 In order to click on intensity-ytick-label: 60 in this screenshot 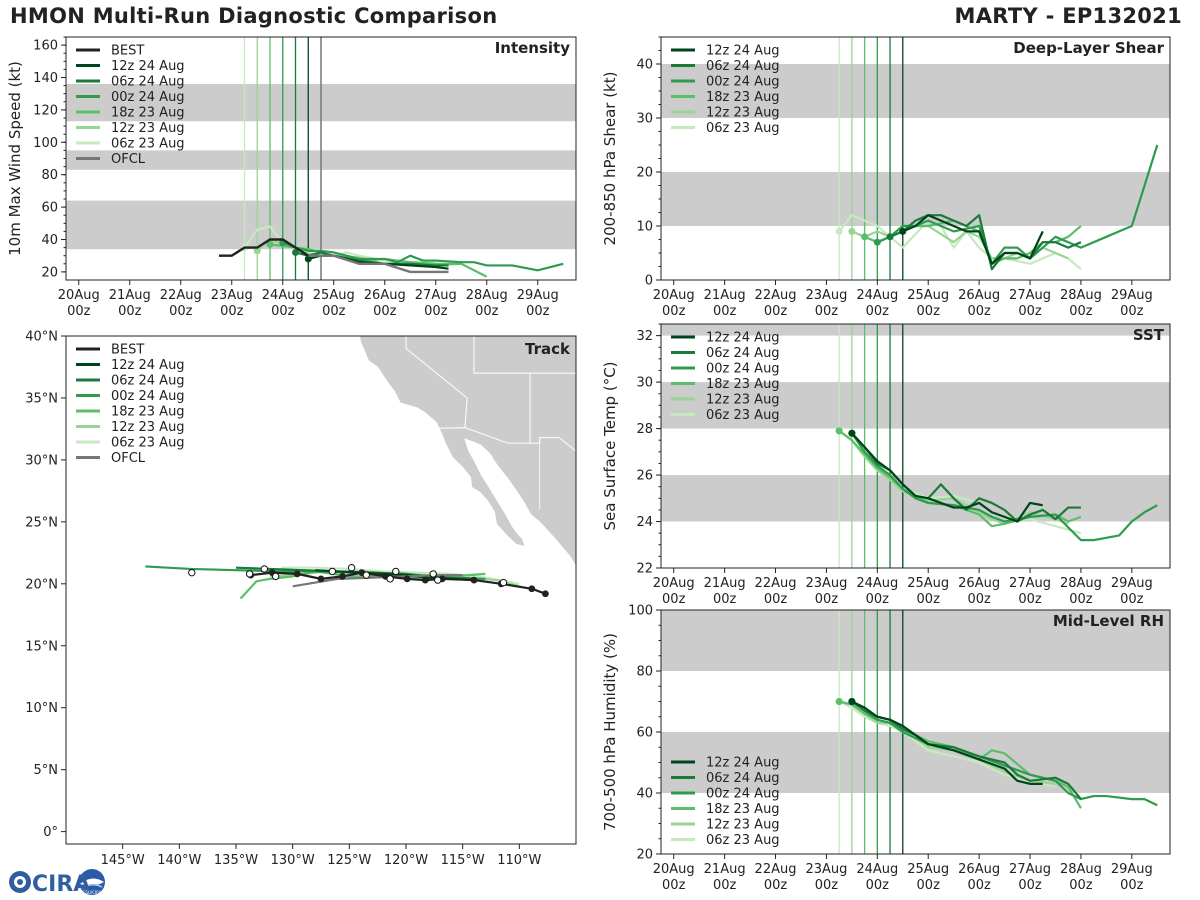, I will do `click(49, 208)`.